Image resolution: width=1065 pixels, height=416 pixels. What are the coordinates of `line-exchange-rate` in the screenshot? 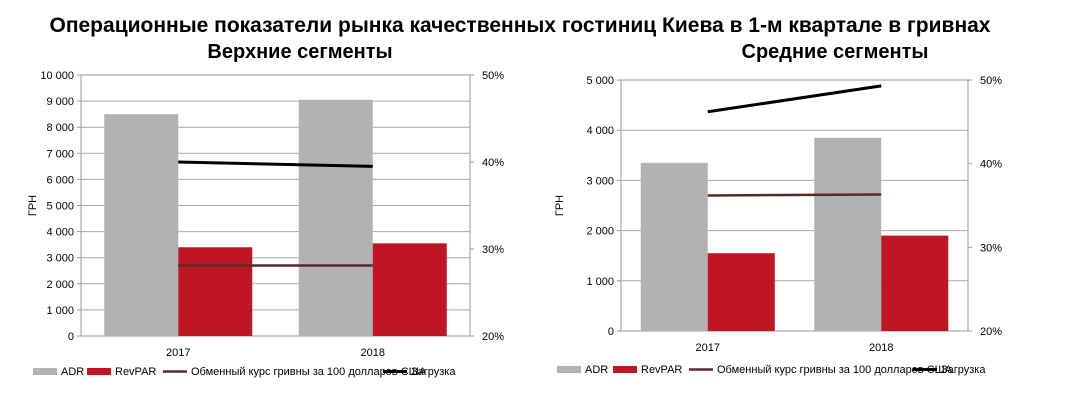 It's located at (794, 195).